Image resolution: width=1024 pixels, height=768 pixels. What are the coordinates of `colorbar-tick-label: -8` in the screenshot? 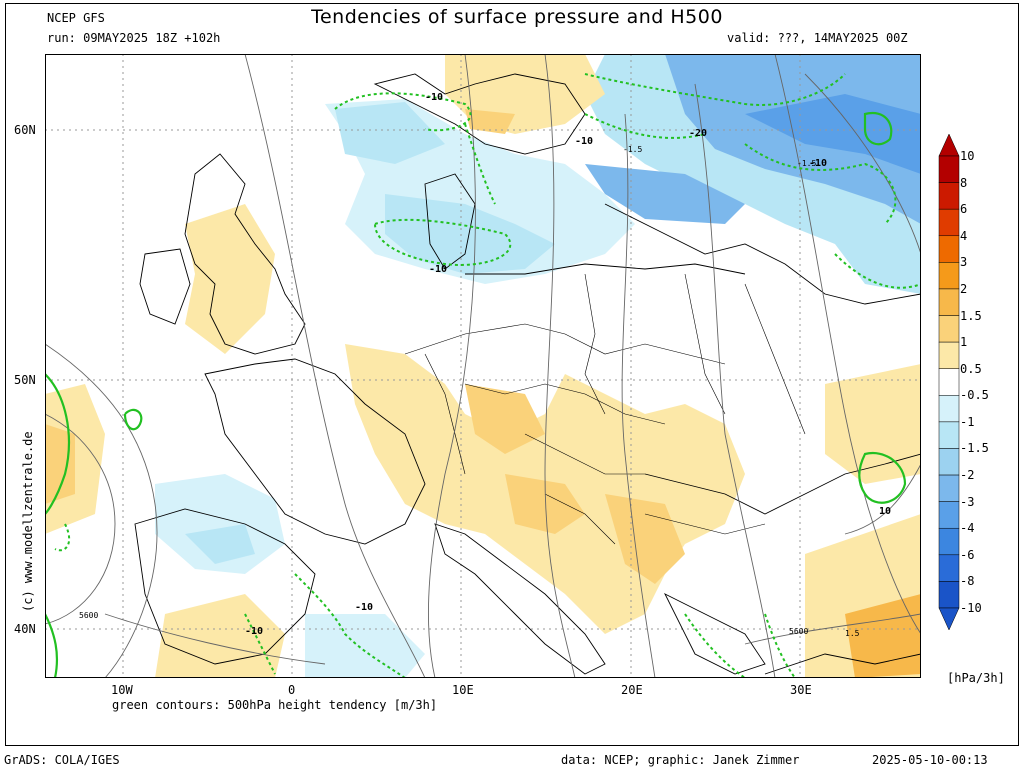 It's located at (967, 581).